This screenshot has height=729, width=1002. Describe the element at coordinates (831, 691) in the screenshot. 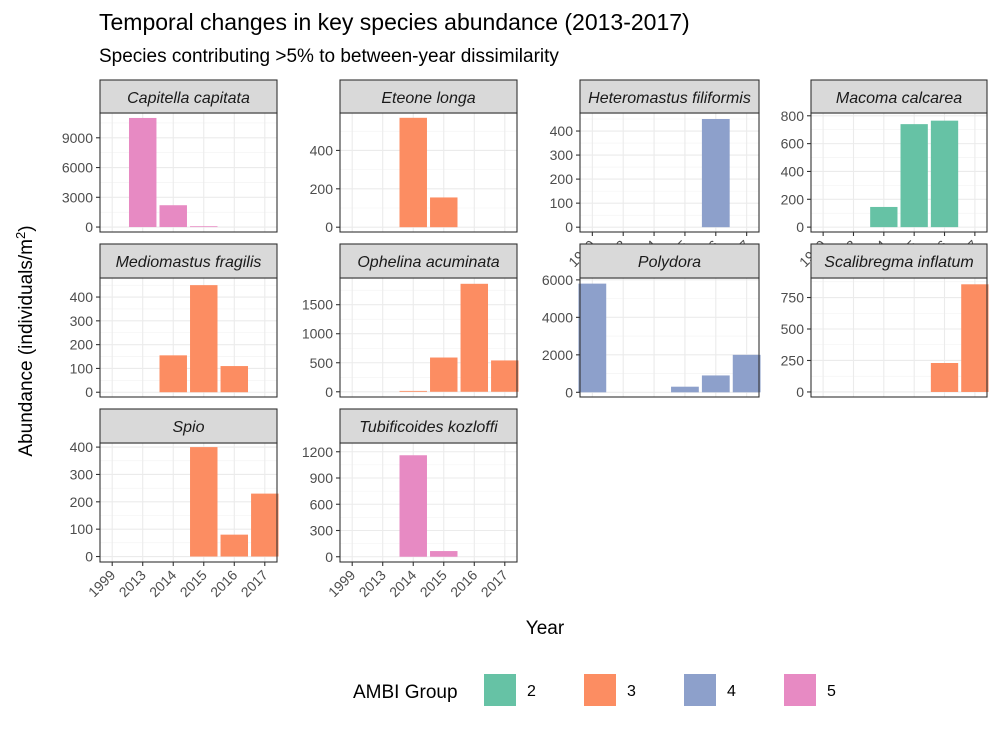

I see `legend-label: 5` at that location.